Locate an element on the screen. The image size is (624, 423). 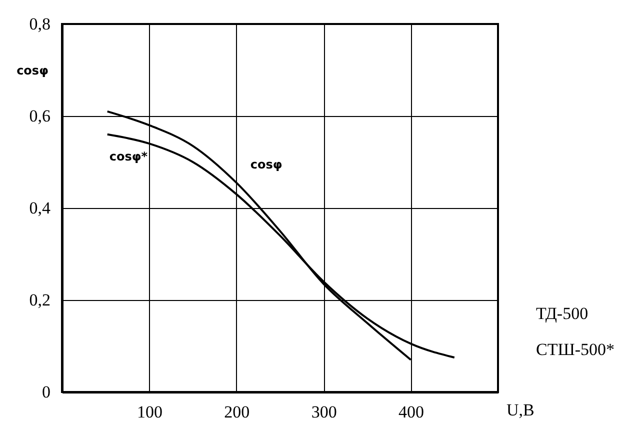
x-axis-title: U,B is located at coordinates (520, 410).